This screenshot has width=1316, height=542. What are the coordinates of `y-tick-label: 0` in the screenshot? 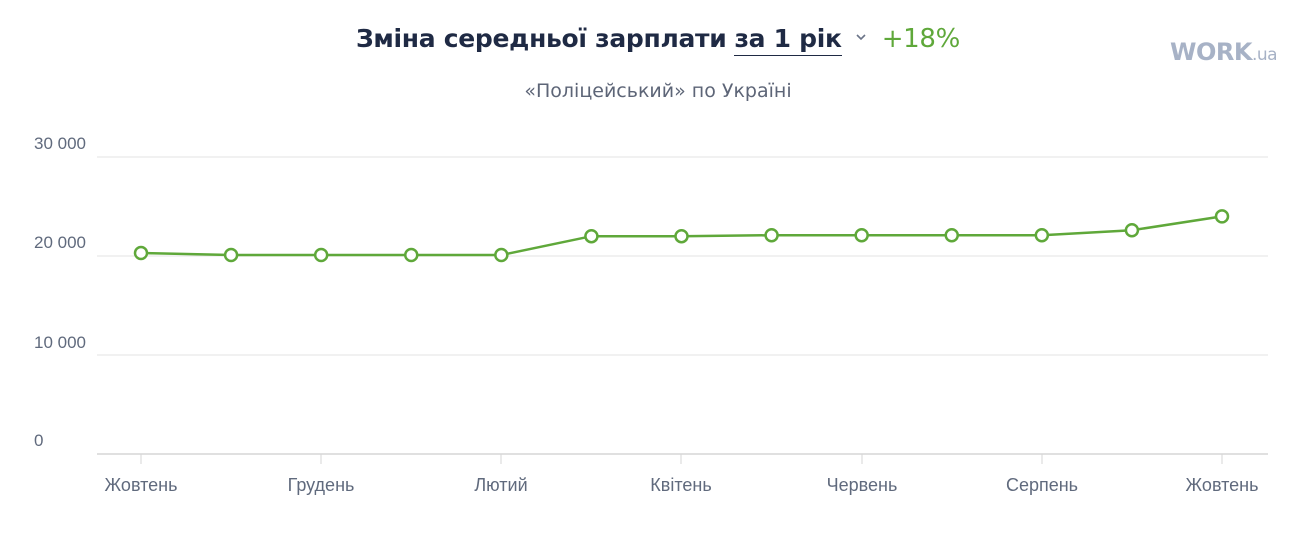 It's located at (39, 440).